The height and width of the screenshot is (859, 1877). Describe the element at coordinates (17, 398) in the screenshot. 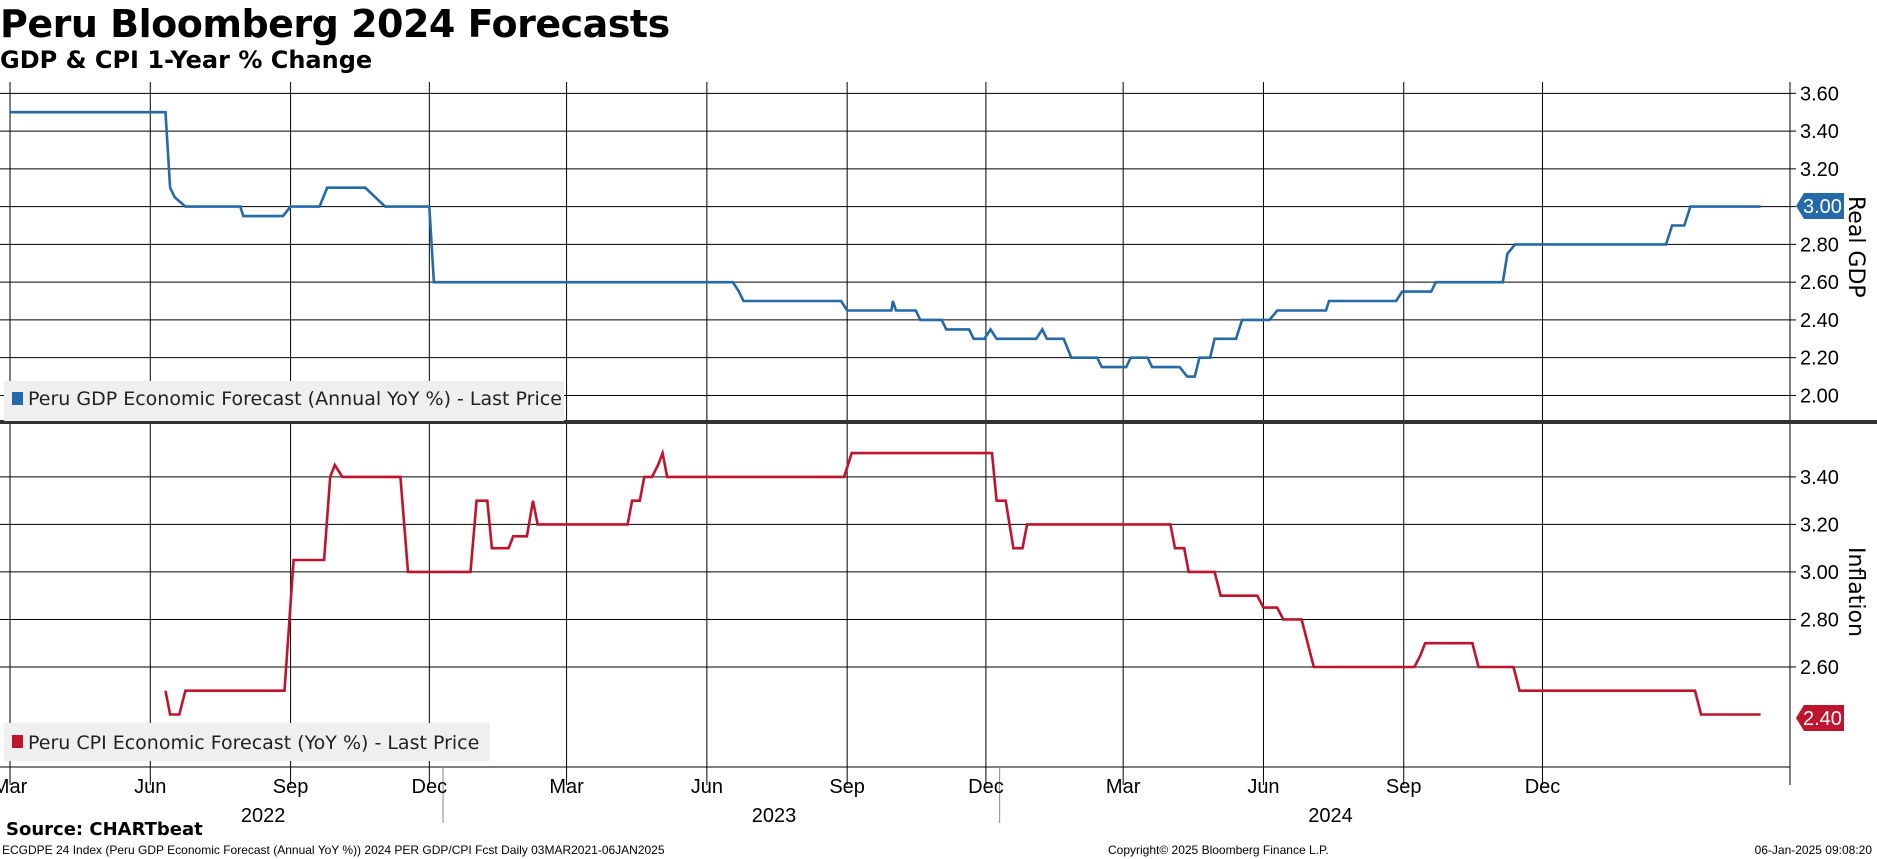

I see `gdp-legend-swatch` at that location.